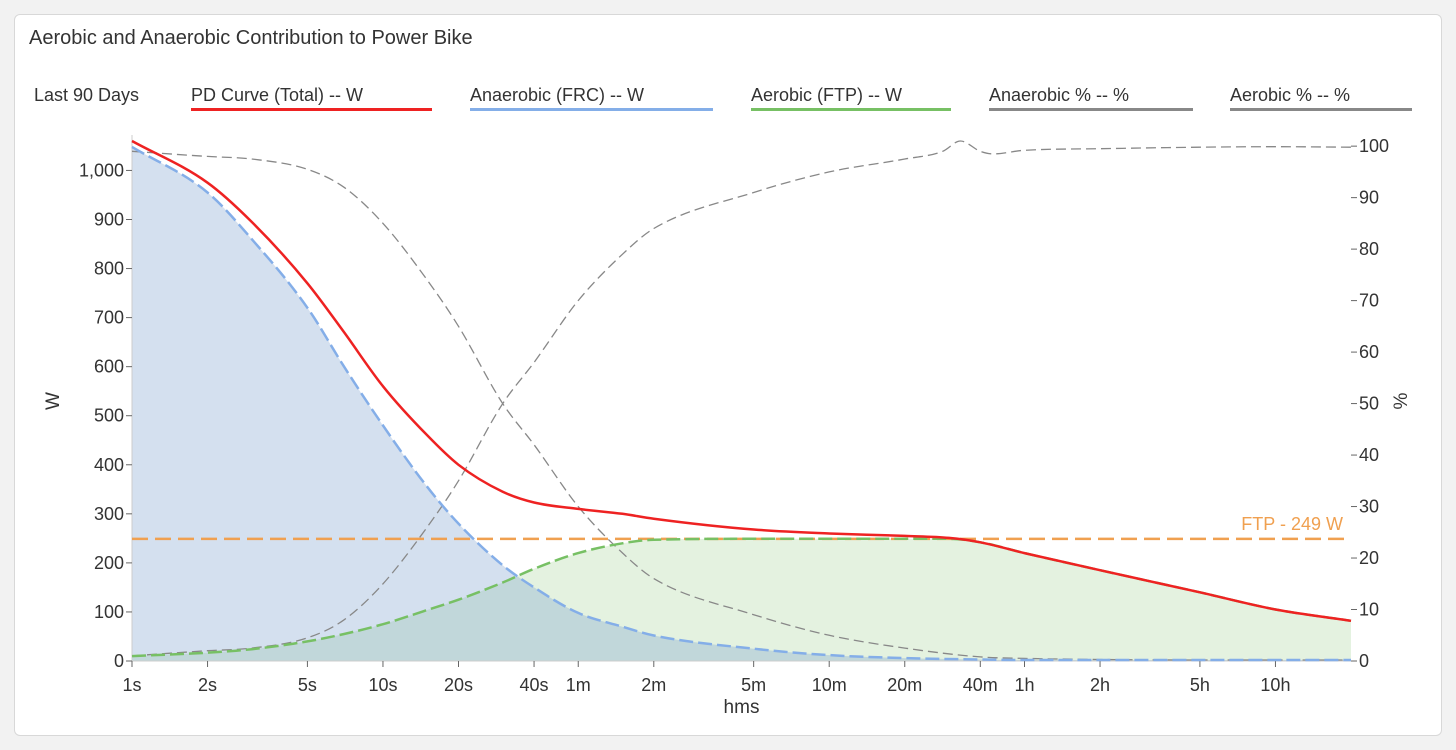  What do you see at coordinates (1369, 507) in the screenshot?
I see `y2-tick-label: 30` at bounding box center [1369, 507].